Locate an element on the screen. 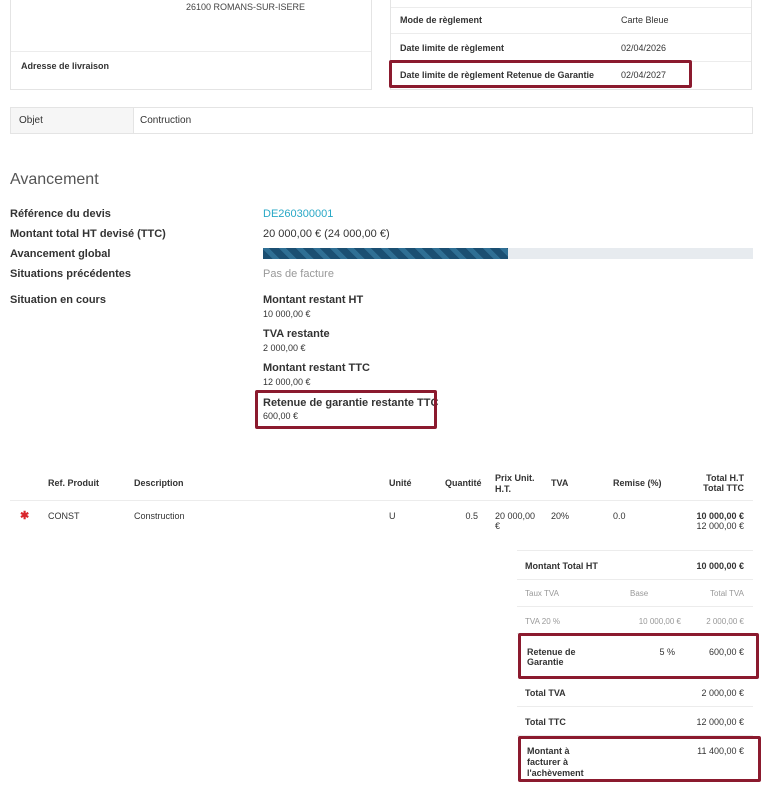  remaining-tva-label: TVA restante is located at coordinates (296, 334).